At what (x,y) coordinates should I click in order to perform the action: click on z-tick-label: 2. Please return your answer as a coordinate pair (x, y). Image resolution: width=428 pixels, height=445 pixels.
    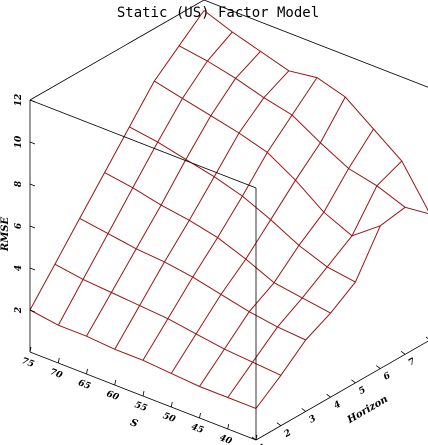
    Looking at the image, I should click on (19, 310).